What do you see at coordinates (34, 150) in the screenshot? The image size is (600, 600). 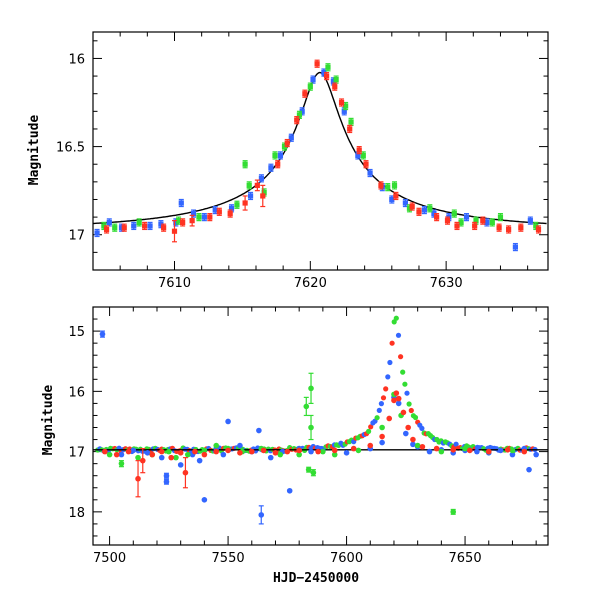 I see `top-y-axis-label: Magnitude` at bounding box center [34, 150].